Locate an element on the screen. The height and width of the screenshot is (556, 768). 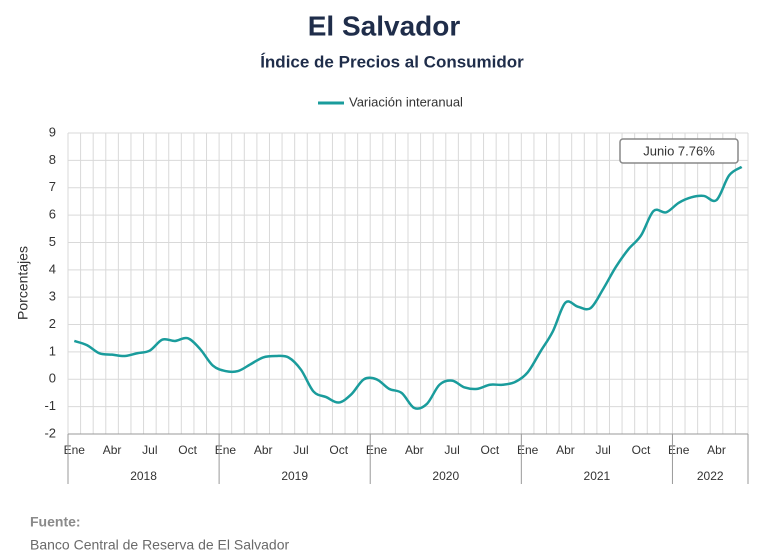
source-label: Fuente: is located at coordinates (55, 522).